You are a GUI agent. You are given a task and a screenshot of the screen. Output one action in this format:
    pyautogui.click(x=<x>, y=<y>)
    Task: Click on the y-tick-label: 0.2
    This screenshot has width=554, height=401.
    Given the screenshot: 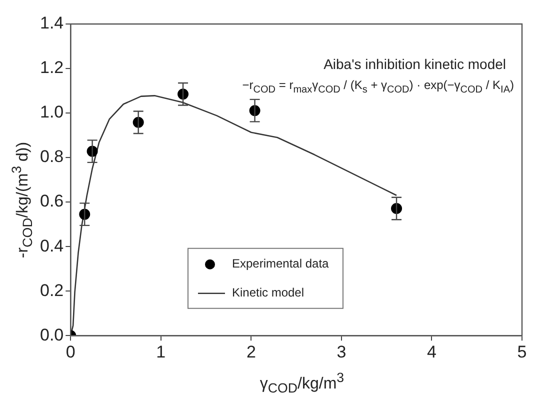 What is the action you would take?
    pyautogui.click(x=52, y=290)
    